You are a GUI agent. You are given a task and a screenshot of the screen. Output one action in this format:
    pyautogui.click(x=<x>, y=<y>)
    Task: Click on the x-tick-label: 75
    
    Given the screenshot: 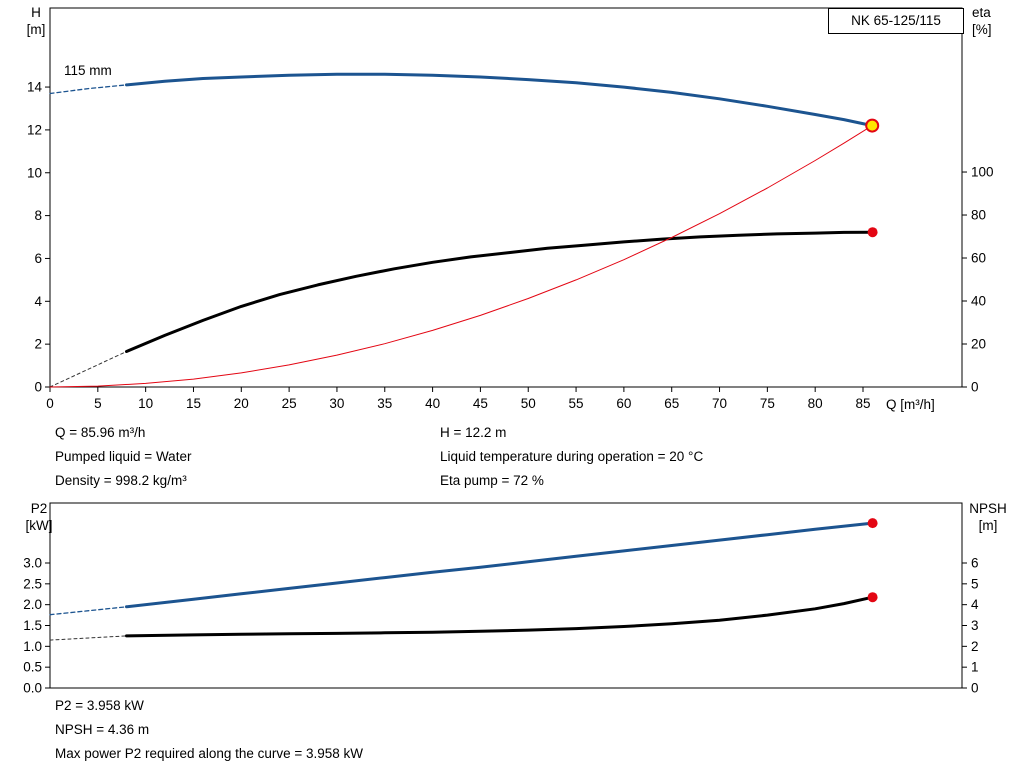 What is the action you would take?
    pyautogui.click(x=767, y=403)
    